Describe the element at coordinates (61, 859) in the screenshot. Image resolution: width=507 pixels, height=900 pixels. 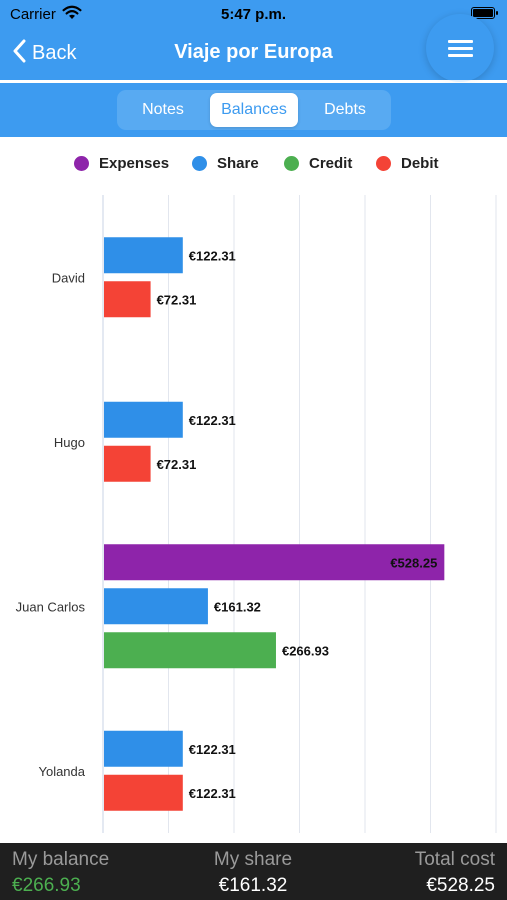
I see `my-balance-label: My balance` at that location.